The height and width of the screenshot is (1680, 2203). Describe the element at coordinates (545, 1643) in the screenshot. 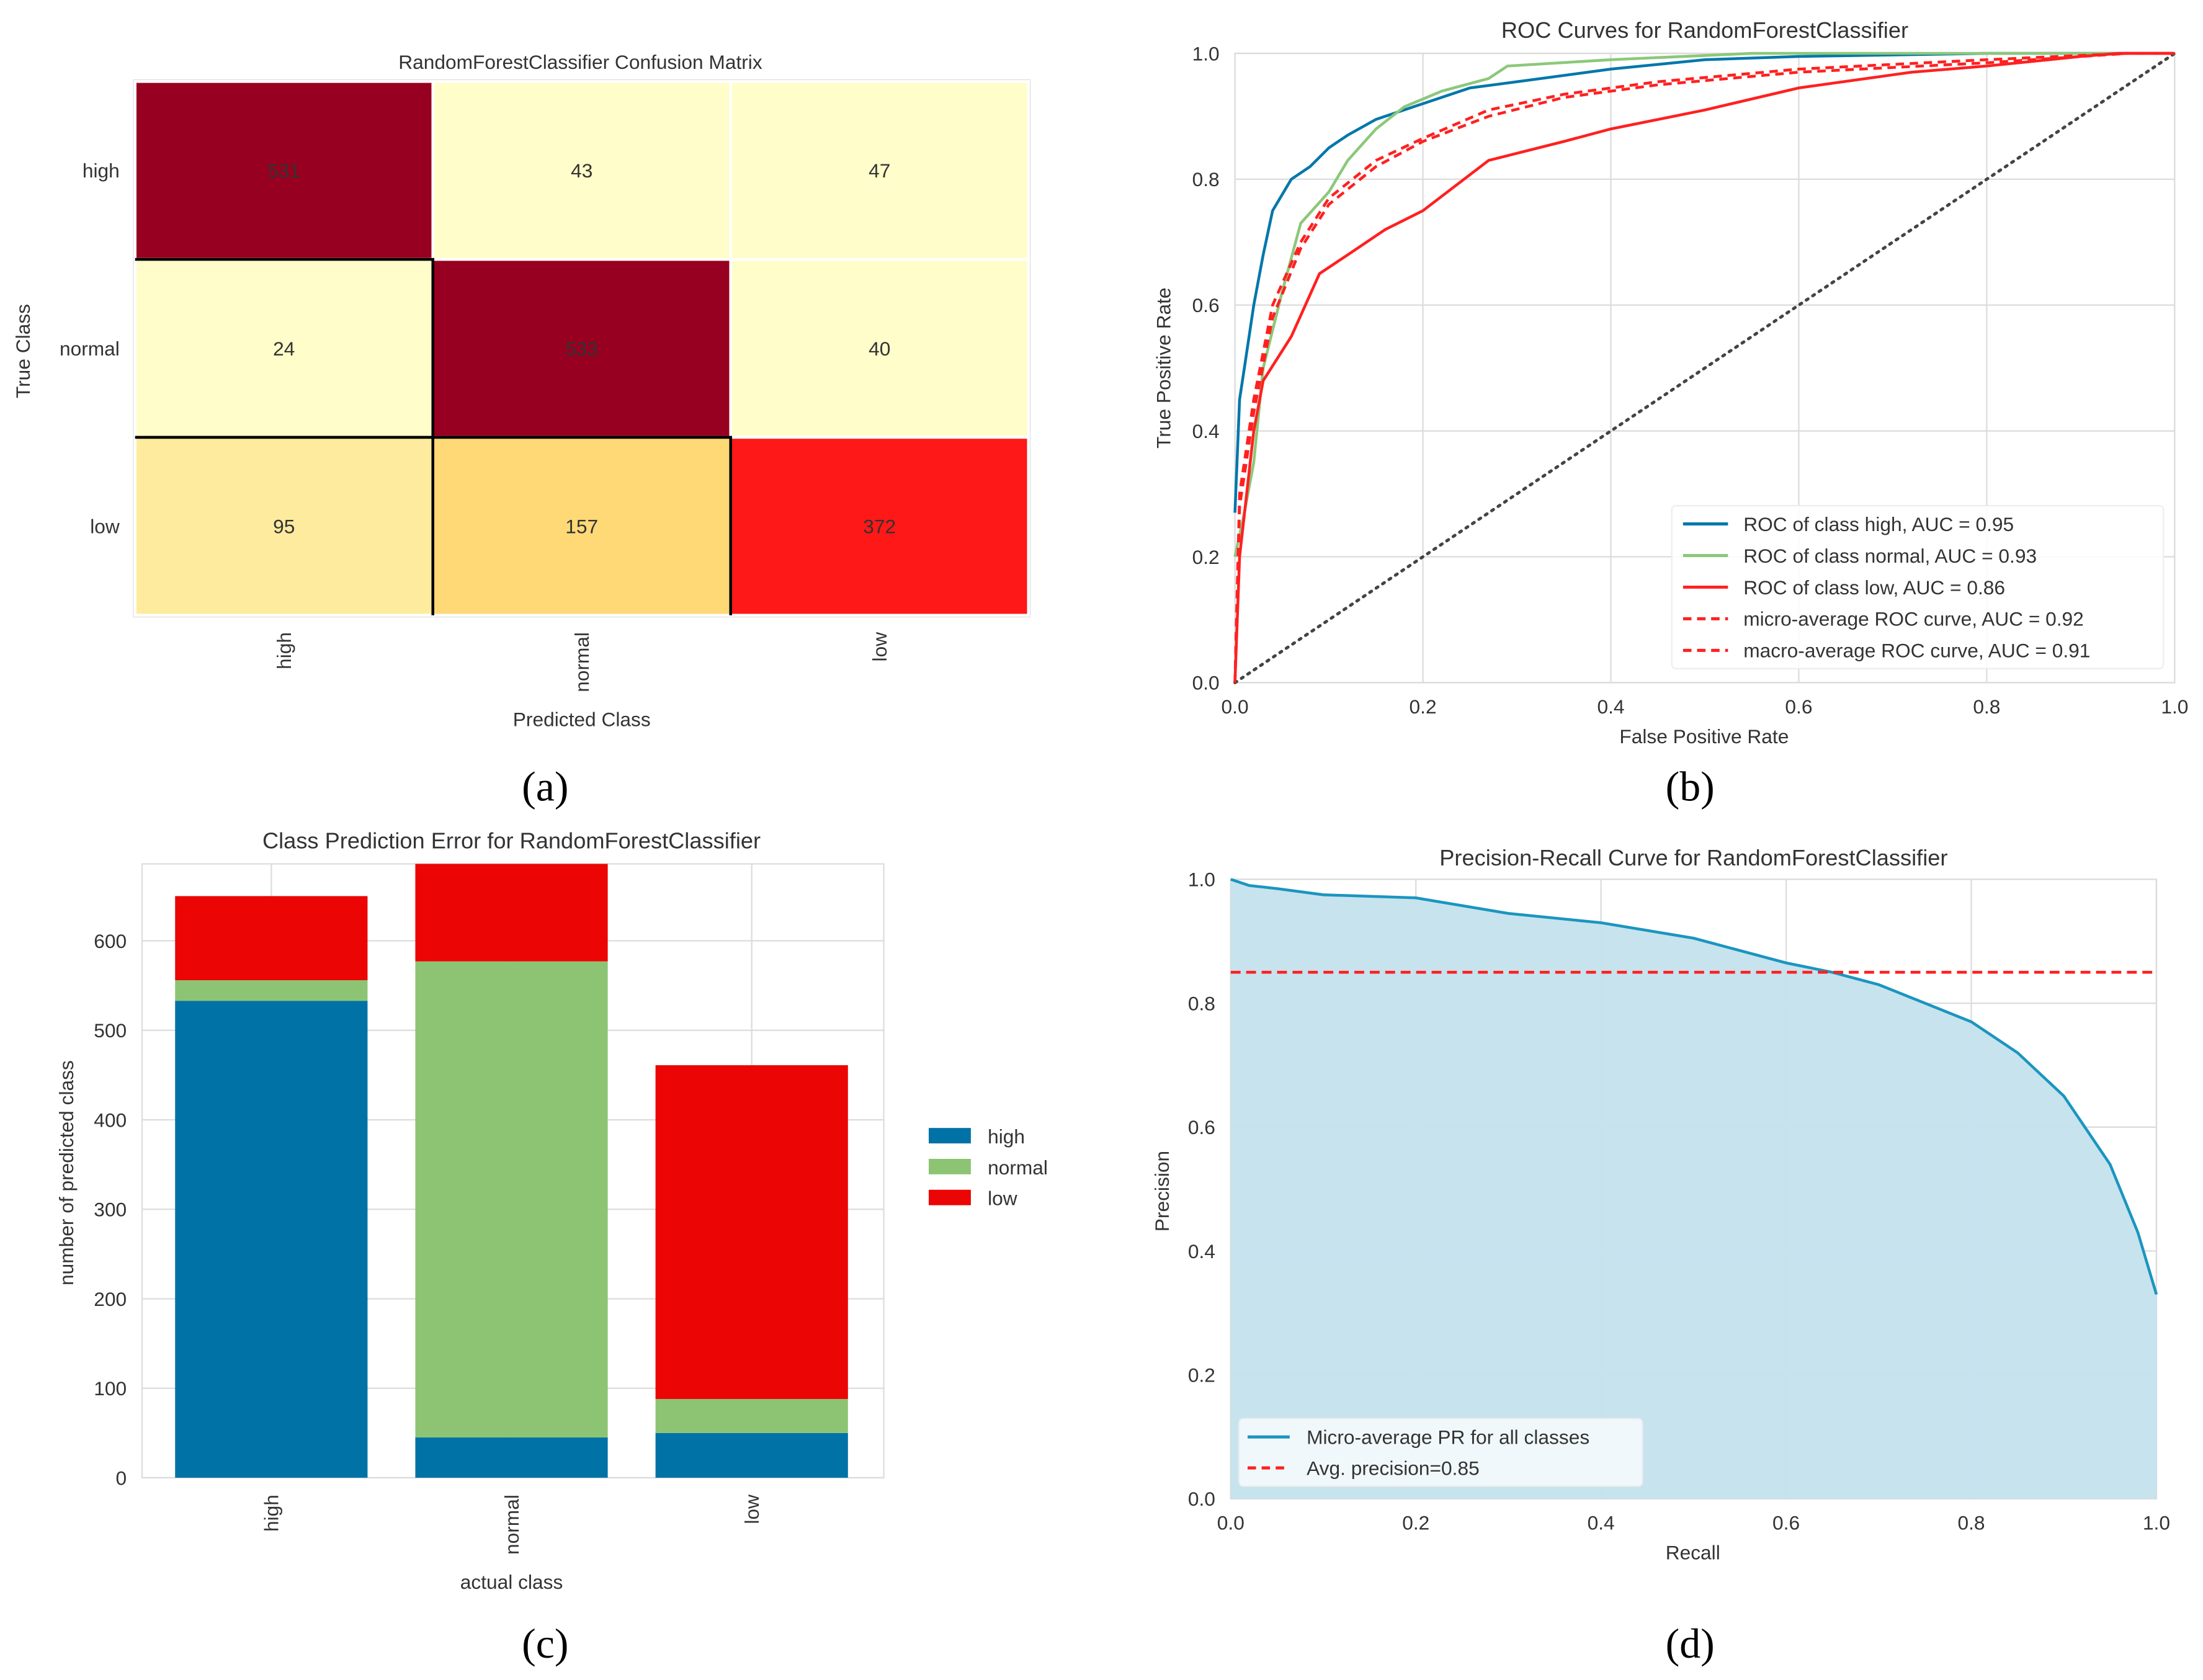

I see `caption-c: (c)` at that location.